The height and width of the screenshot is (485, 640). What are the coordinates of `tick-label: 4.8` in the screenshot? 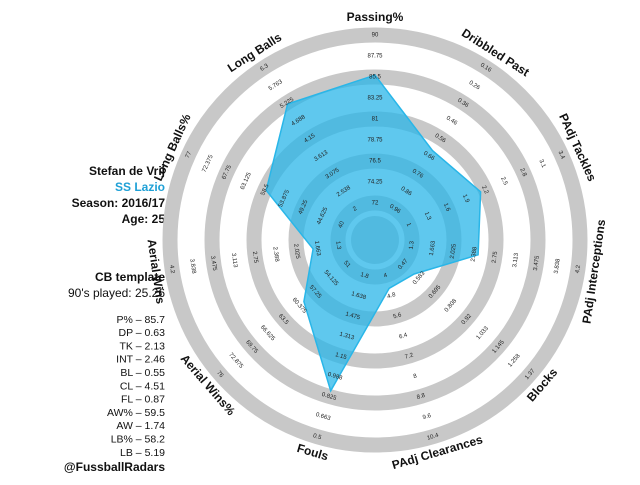 It's located at (392, 296).